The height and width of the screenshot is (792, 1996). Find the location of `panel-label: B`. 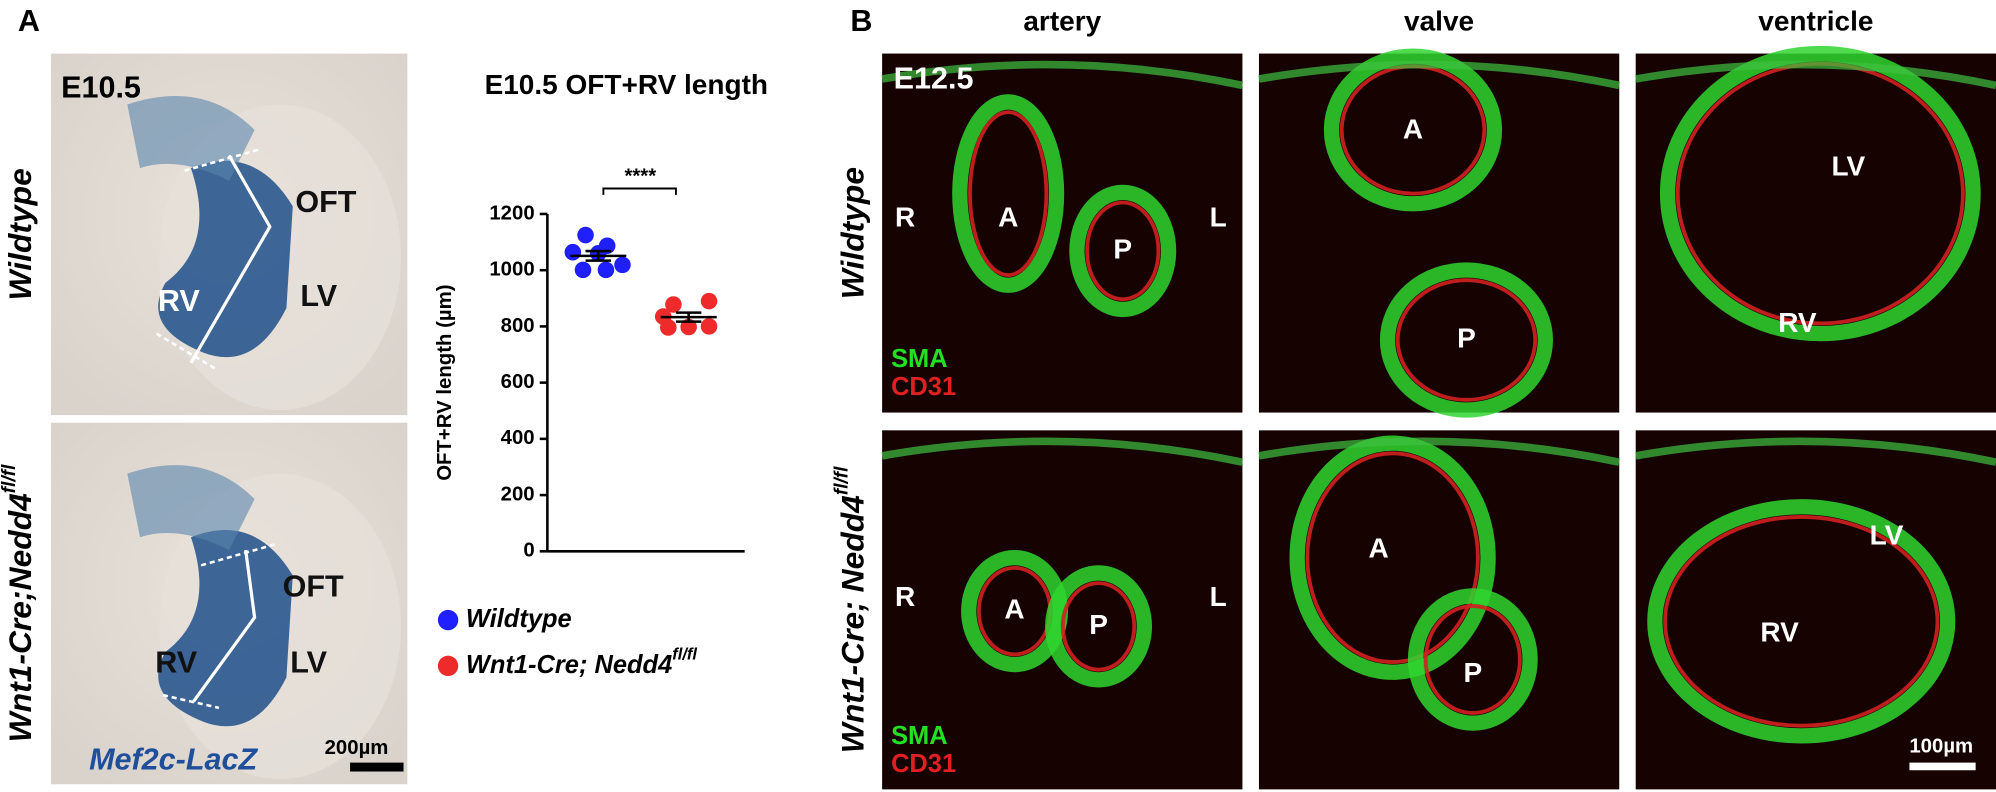

panel-label: B is located at coordinates (861, 21).